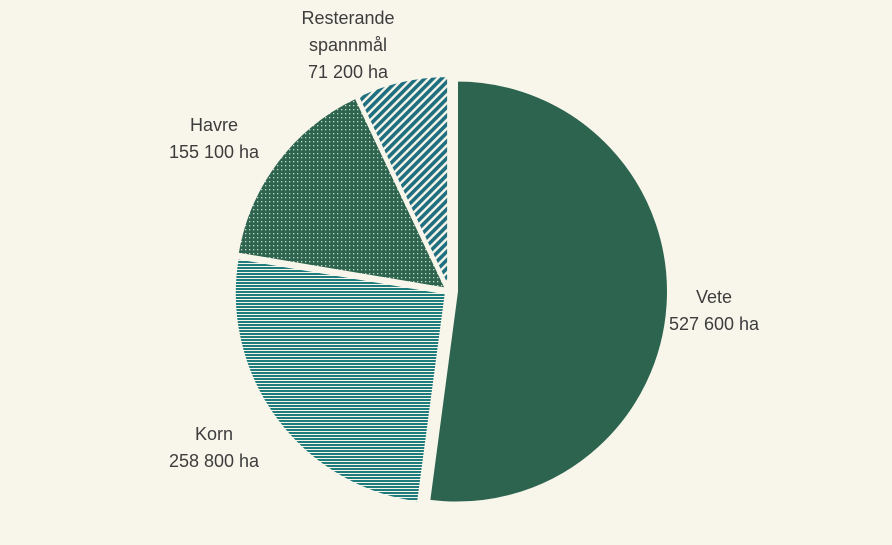 This screenshot has width=892, height=545. I want to click on pie-slice-havre, so click(342, 193).